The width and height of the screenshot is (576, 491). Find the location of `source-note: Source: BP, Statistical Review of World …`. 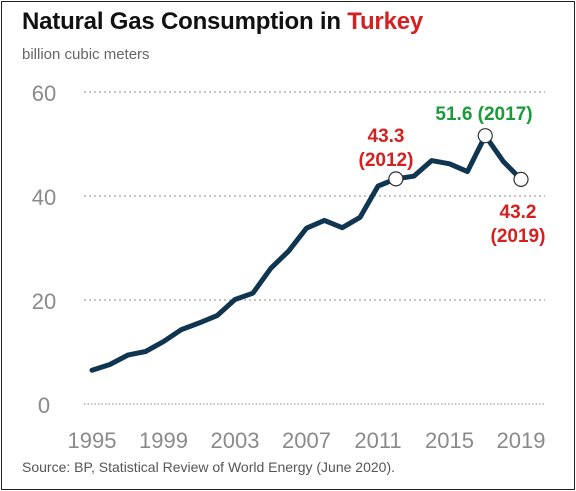

source-note: Source: BP, Statistical Review of World … is located at coordinates (208, 467).